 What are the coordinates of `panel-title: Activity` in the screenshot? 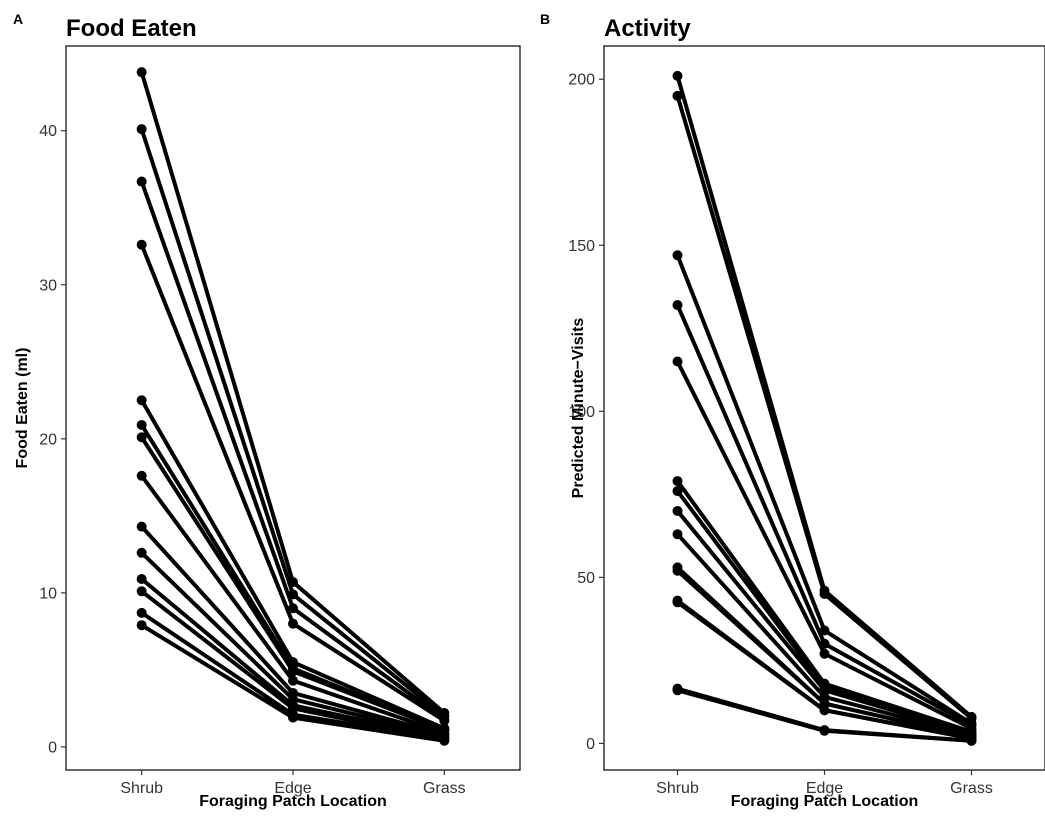 It's located at (647, 28).